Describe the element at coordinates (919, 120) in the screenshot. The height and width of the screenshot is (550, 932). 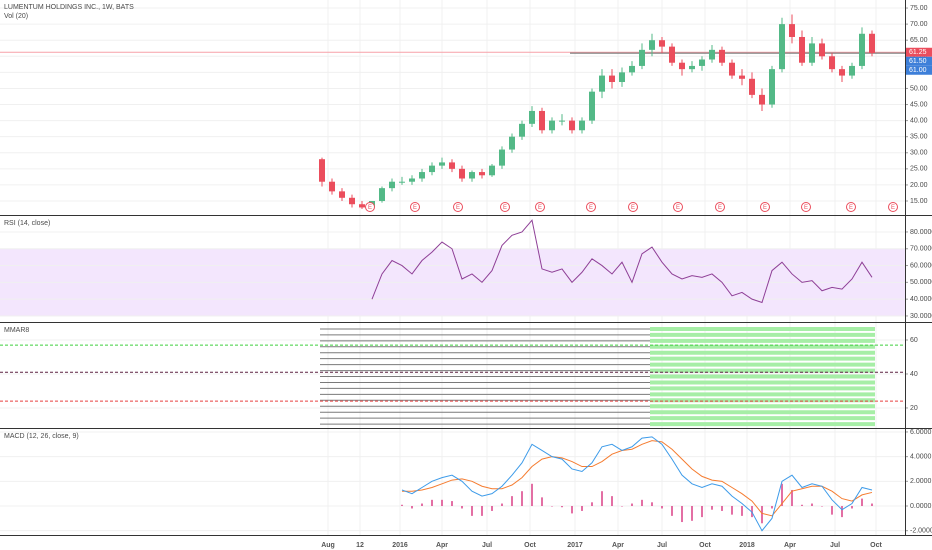
I see `y-tick-label: 40.00` at that location.